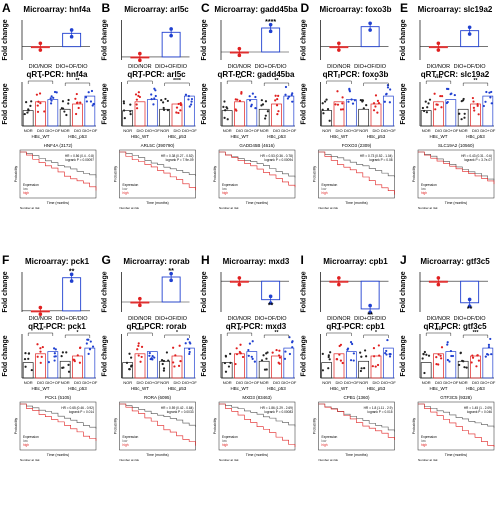  What do you see at coordinates (77, 136) in the screenshot?
I see `qpcr-group-label: HBc_p53` at bounding box center [77, 136].